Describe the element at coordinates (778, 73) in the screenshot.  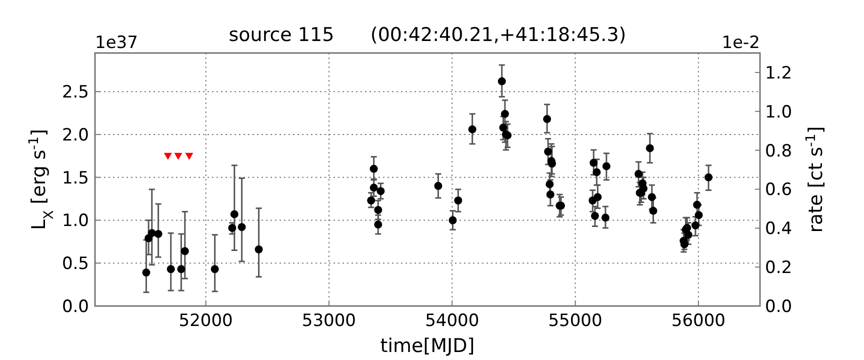
I see `y2-tick-label: 1.2` at that location.